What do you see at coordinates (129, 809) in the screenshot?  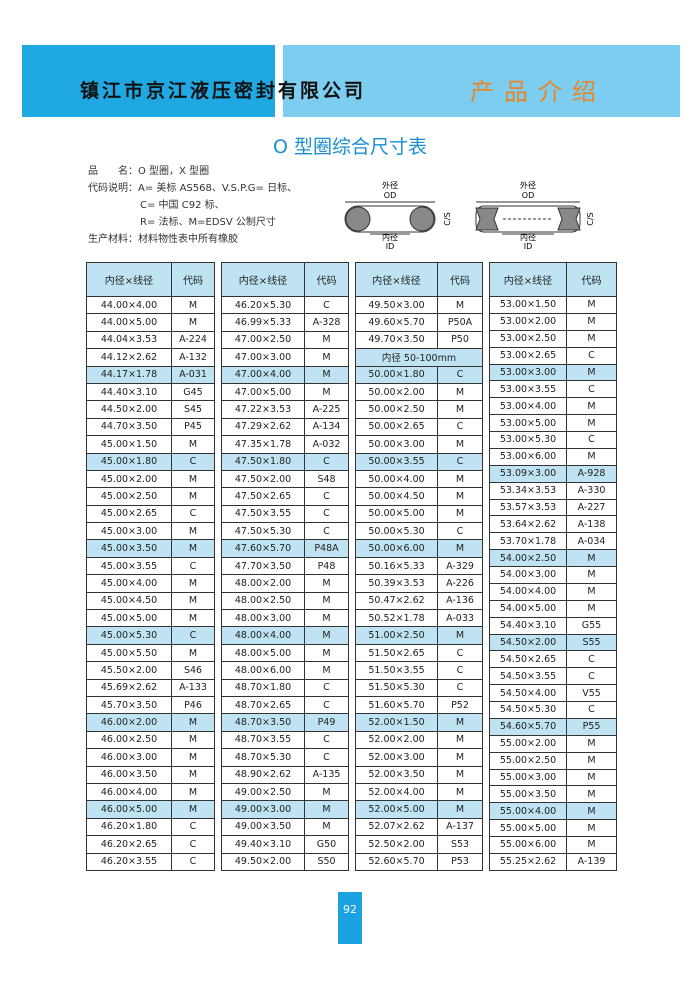 I see `size-cell: 46.00×5.00` at bounding box center [129, 809].